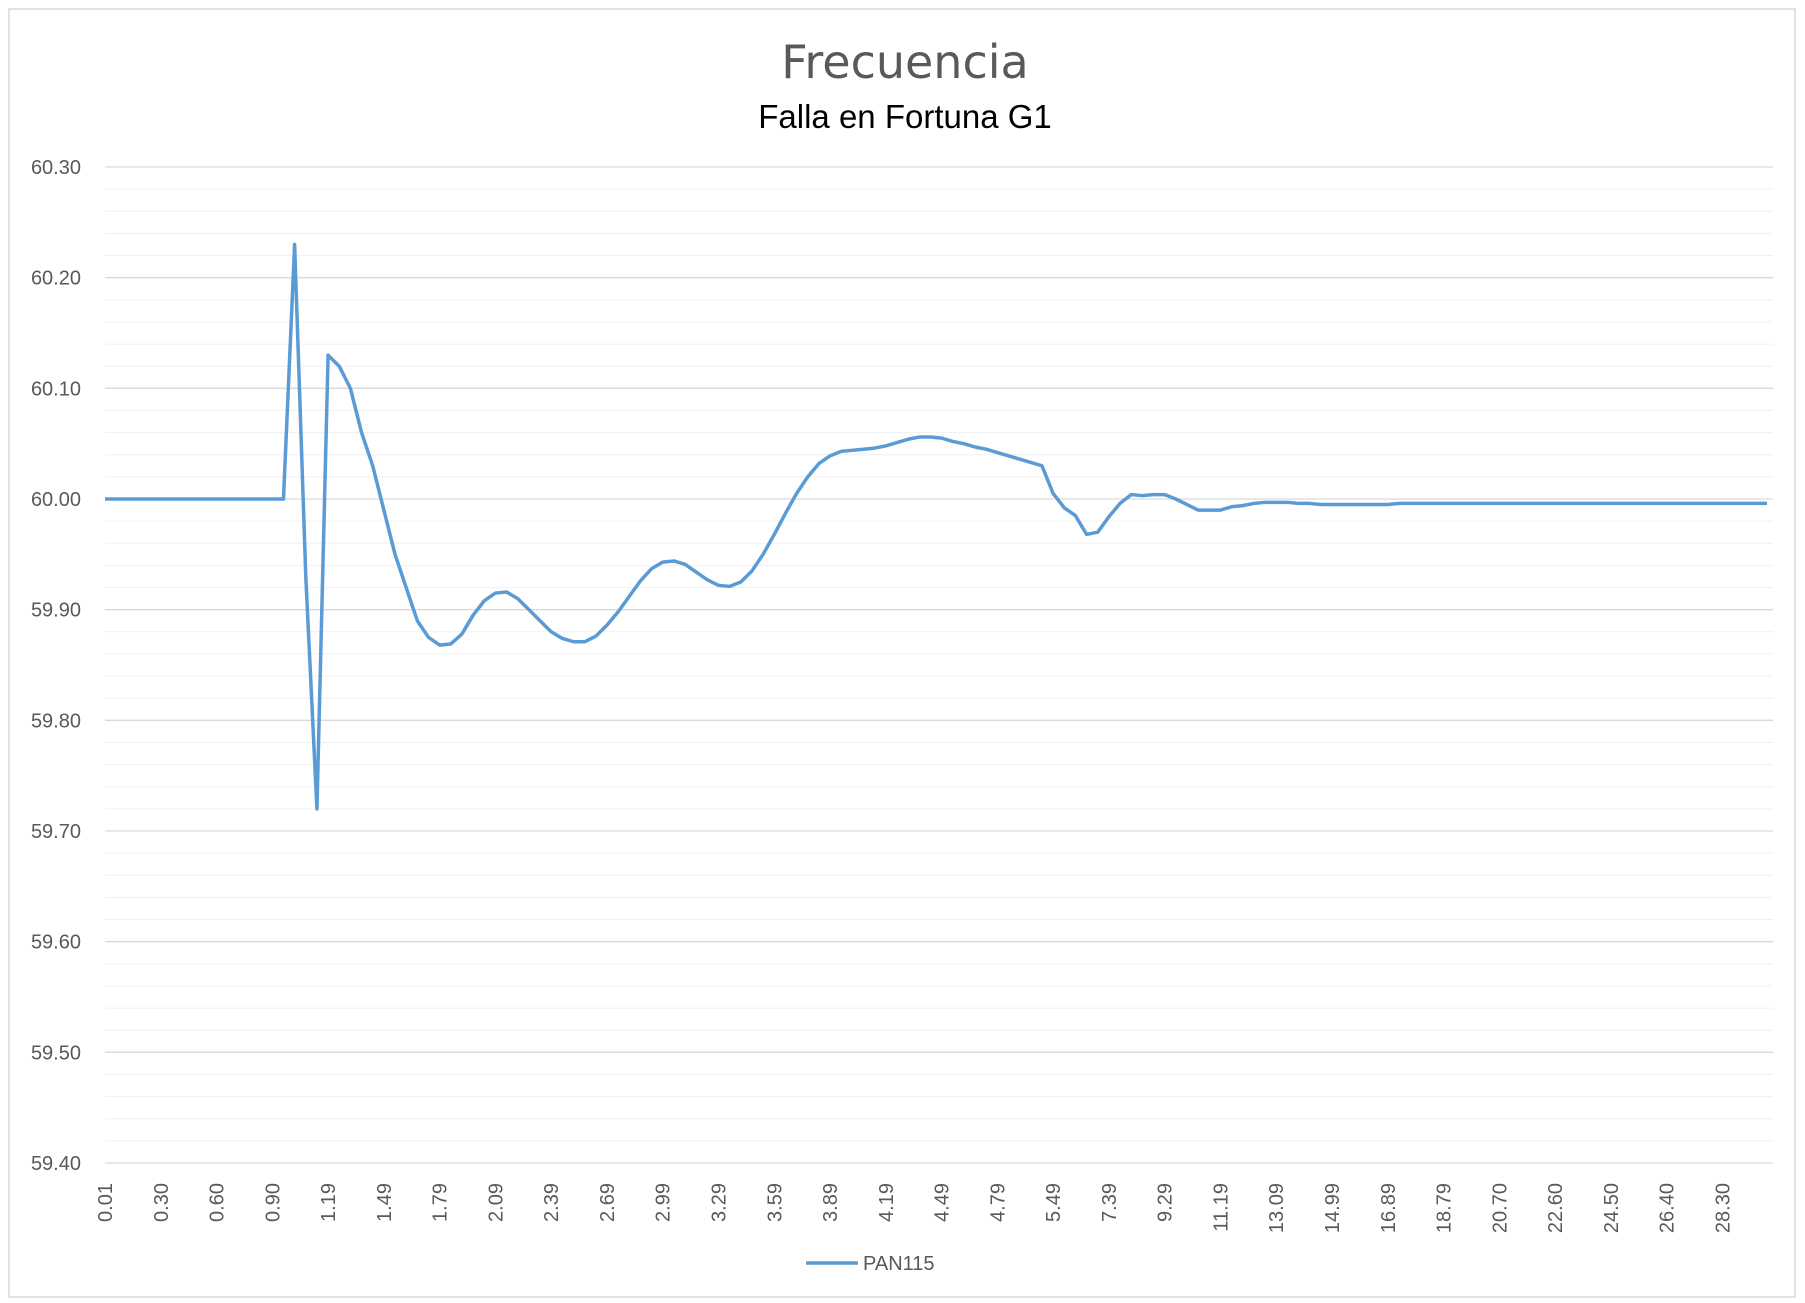 The height and width of the screenshot is (1303, 1805). Describe the element at coordinates (1221, 1207) in the screenshot. I see `x-tick-label: 11.19` at that location.